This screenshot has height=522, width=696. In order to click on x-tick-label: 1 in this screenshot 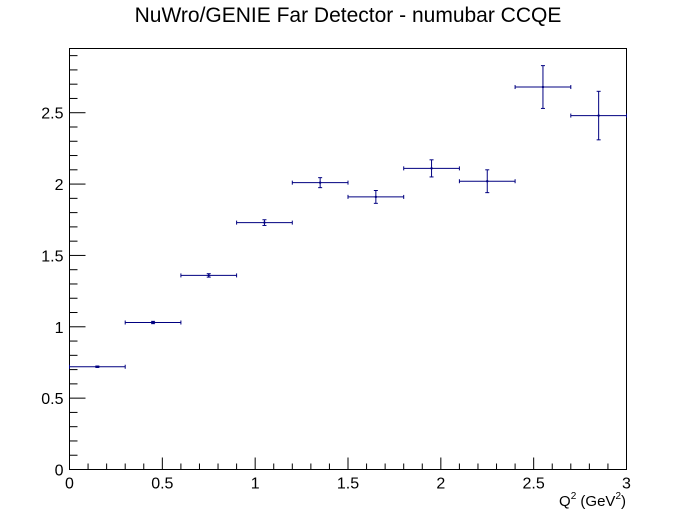, I will do `click(255, 484)`.